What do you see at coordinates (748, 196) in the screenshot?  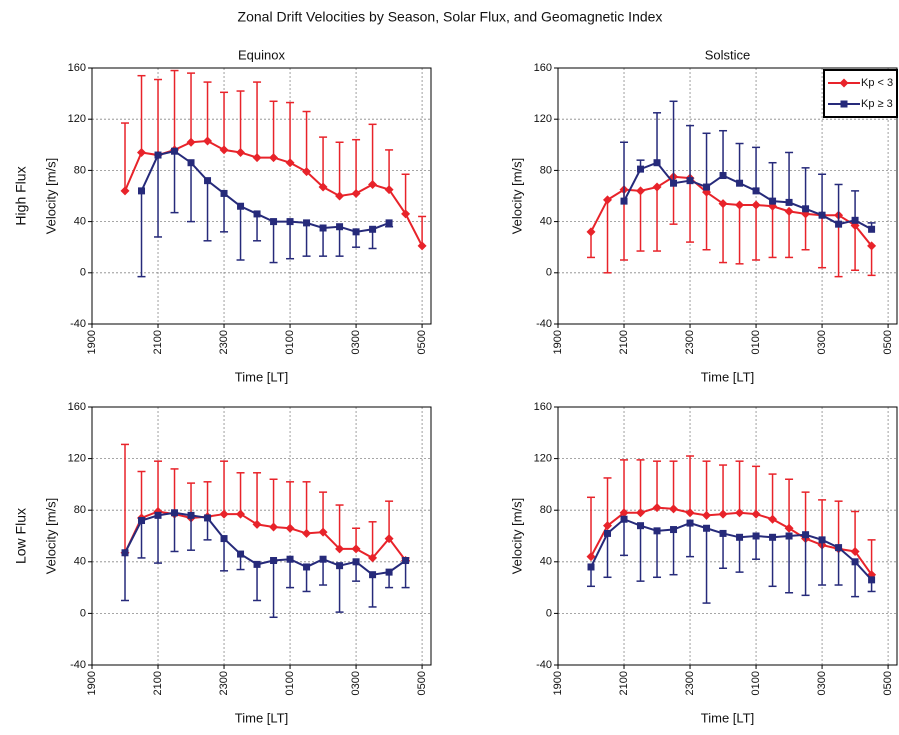 I see `series-line` at bounding box center [748, 196].